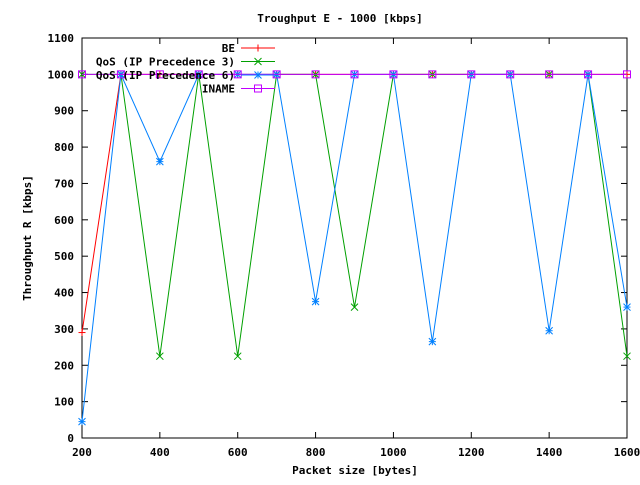 This screenshot has width=640, height=485. I want to click on y-tick-label: 100, so click(64, 402).